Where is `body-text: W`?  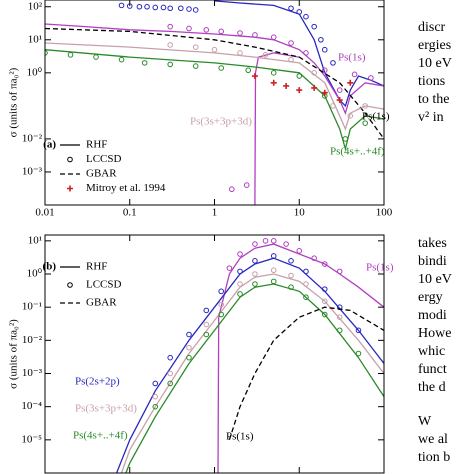 body-text: W is located at coordinates (425, 421).